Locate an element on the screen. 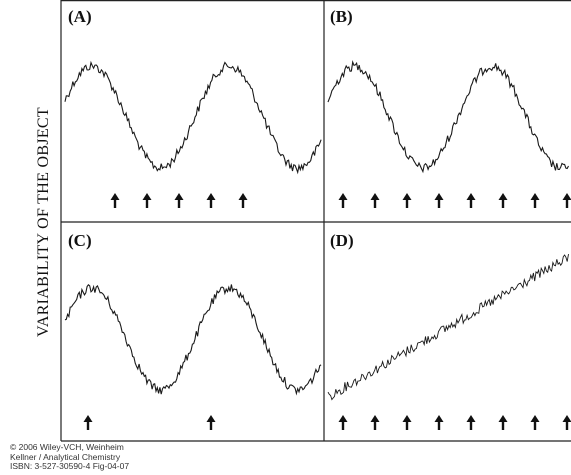 The width and height of the screenshot is (571, 475). panel-b-signal-trace is located at coordinates (448, 117).